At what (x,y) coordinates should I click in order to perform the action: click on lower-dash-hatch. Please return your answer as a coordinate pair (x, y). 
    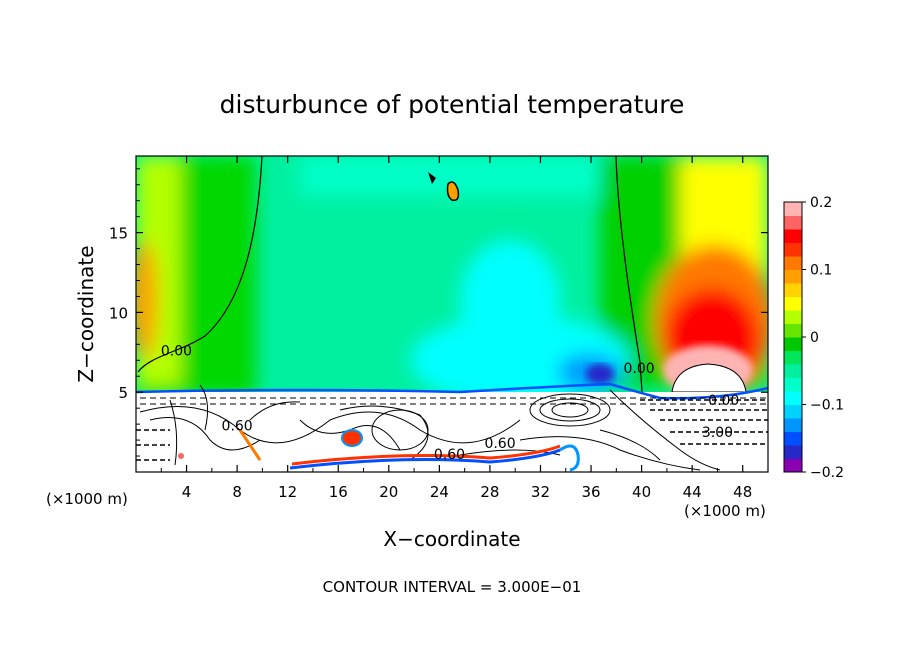
    Looking at the image, I should click on (452, 430).